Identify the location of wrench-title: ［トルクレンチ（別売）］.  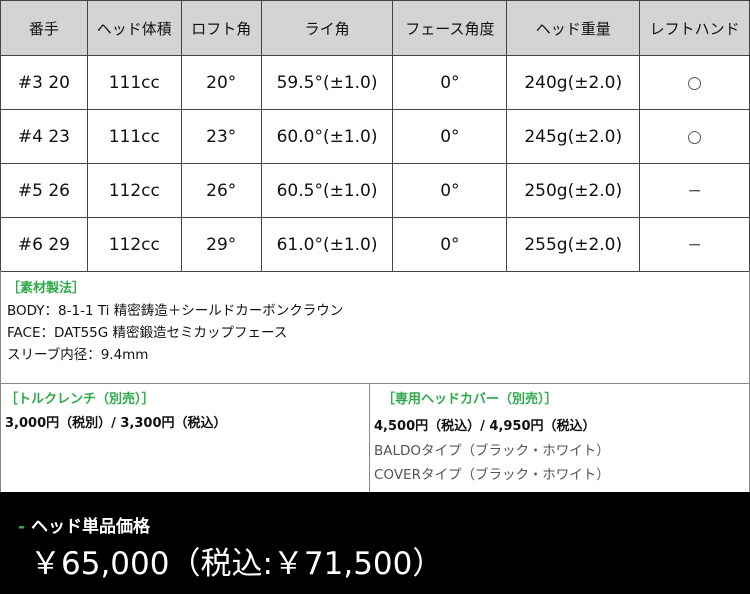
(80, 399).